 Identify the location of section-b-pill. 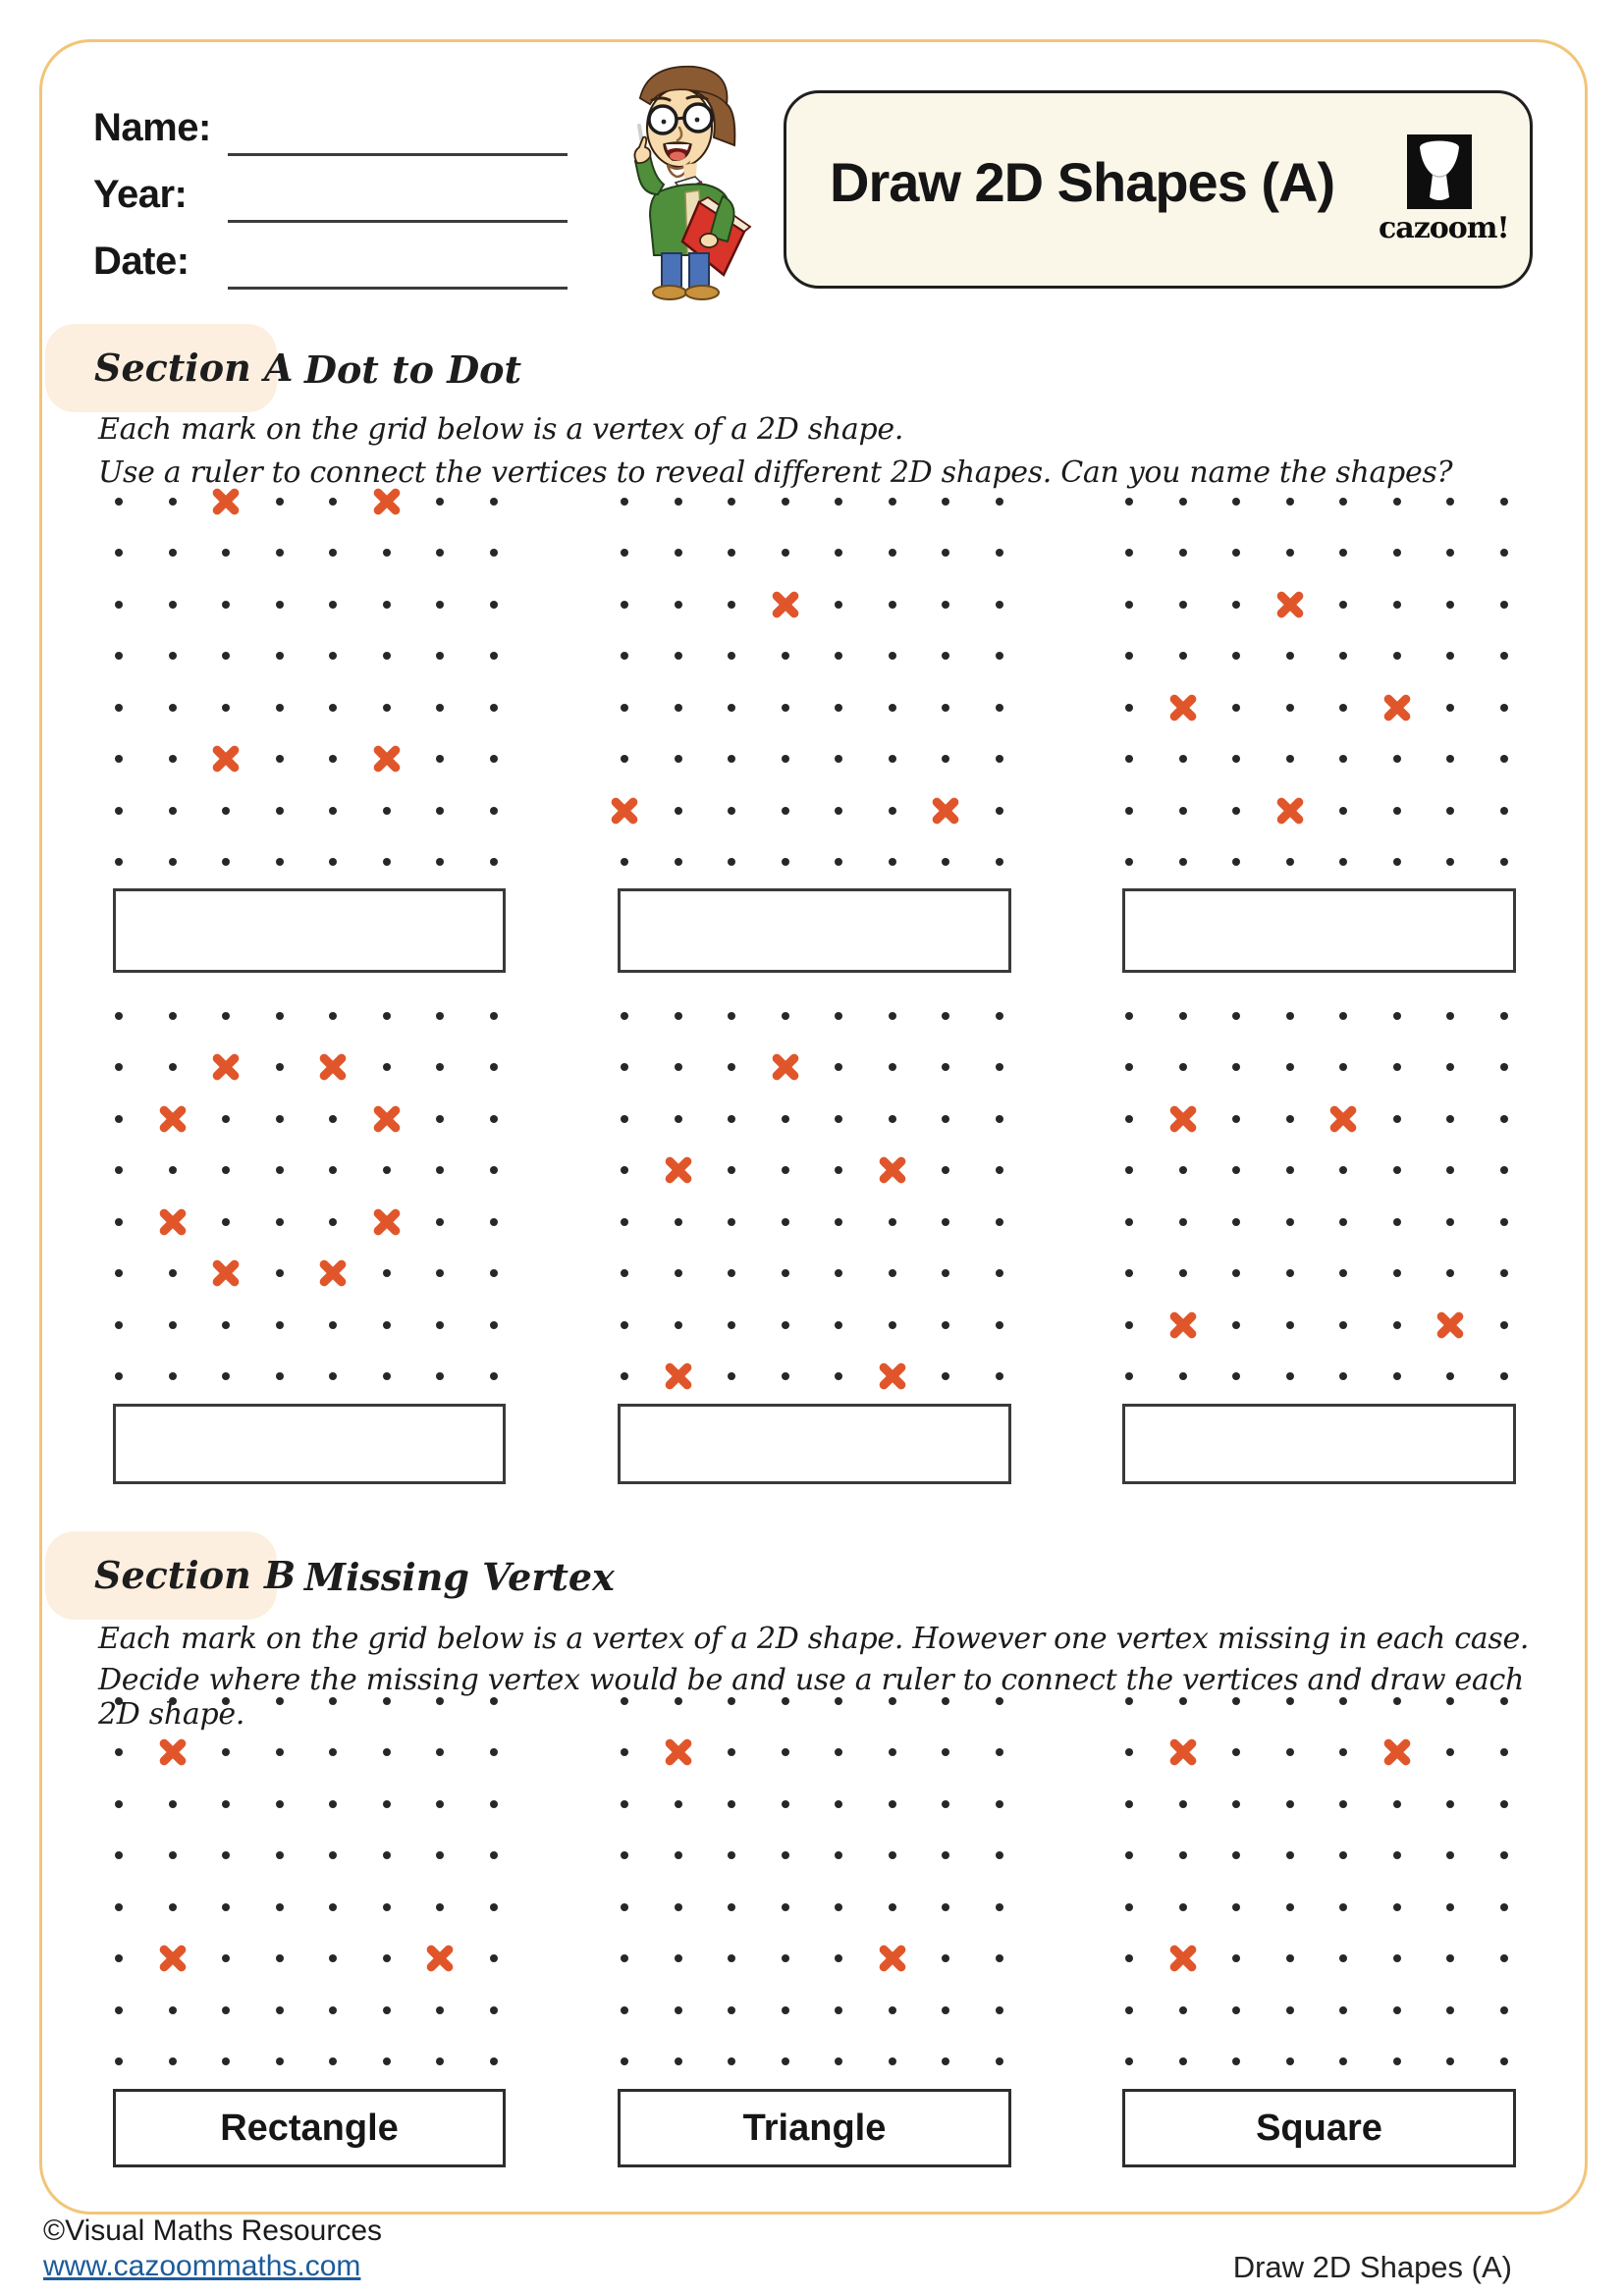
(161, 1576).